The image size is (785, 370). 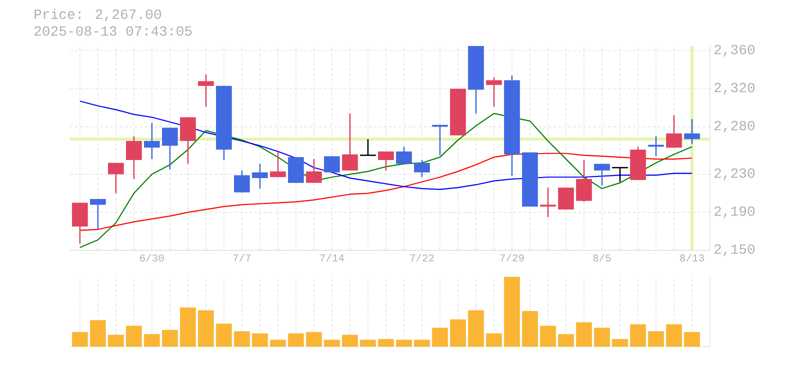 What do you see at coordinates (422, 258) in the screenshot?
I see `x-tick-label: 7/22` at bounding box center [422, 258].